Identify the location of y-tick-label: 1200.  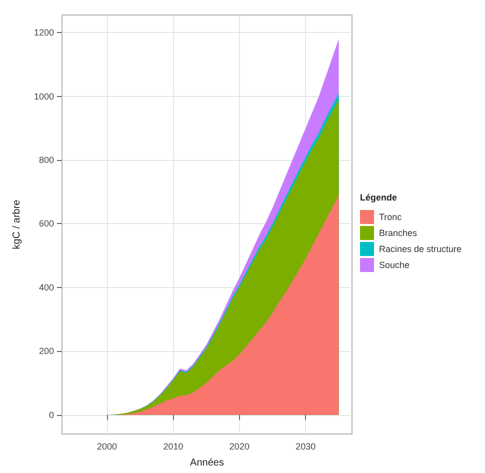
(44, 33).